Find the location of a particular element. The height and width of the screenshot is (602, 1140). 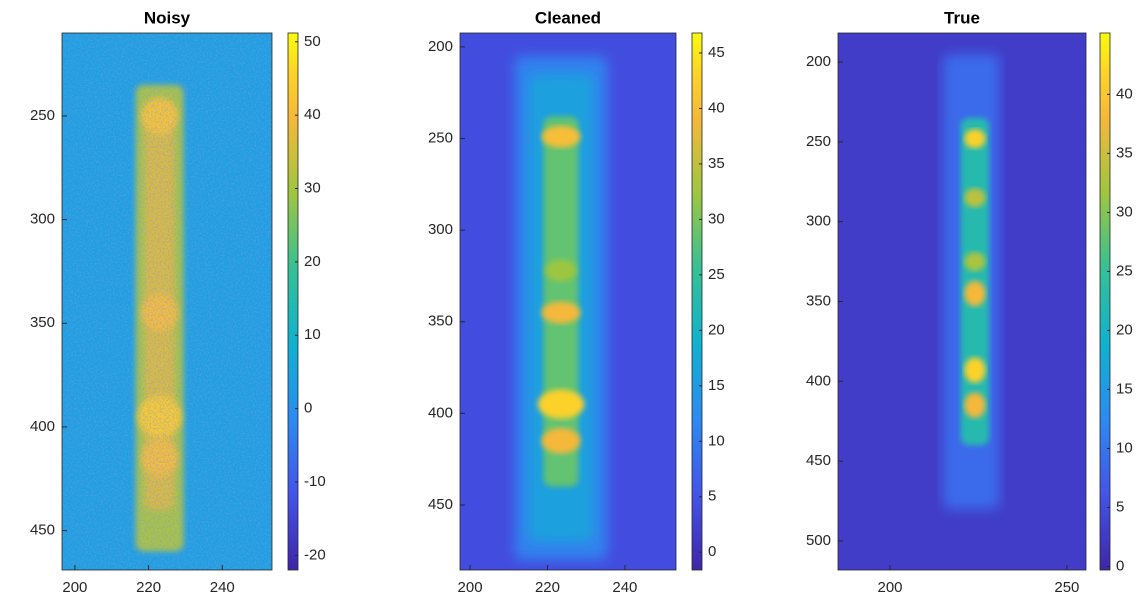

axes-title: Cleaned is located at coordinates (568, 17).